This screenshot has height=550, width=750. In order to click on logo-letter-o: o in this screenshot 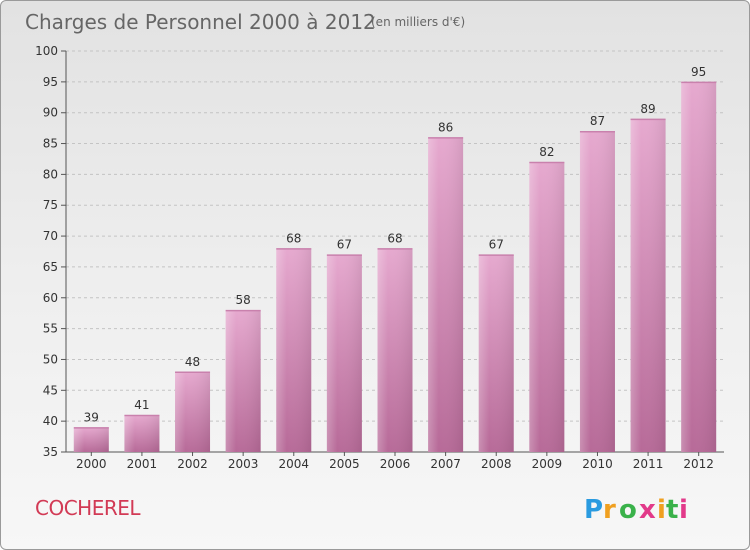, I will do `click(628, 510)`.